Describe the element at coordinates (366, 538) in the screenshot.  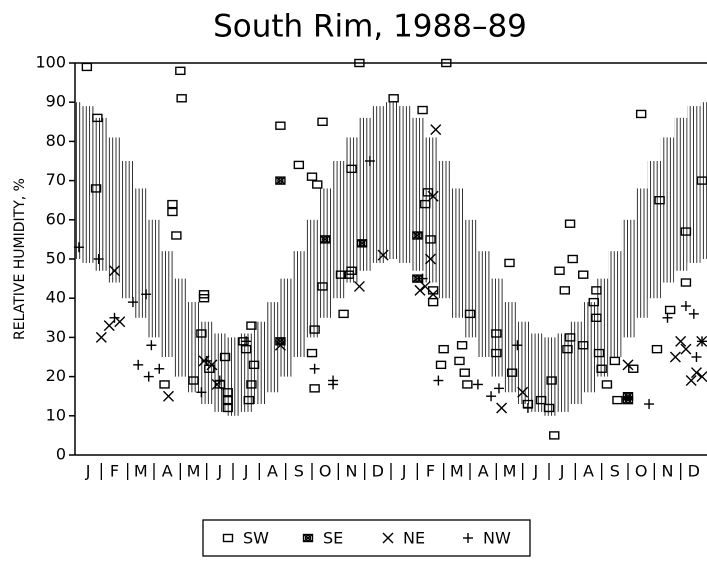
I see `legend-box` at that location.